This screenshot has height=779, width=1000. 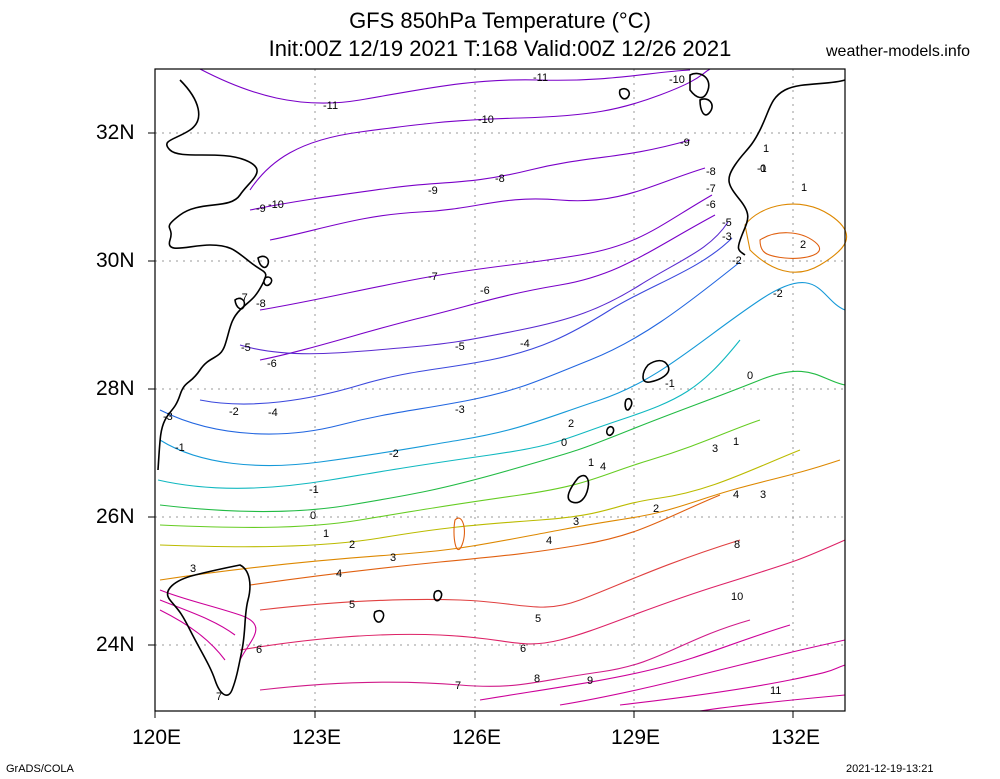 I want to click on lat-label-26n: 26N, so click(x=115, y=516).